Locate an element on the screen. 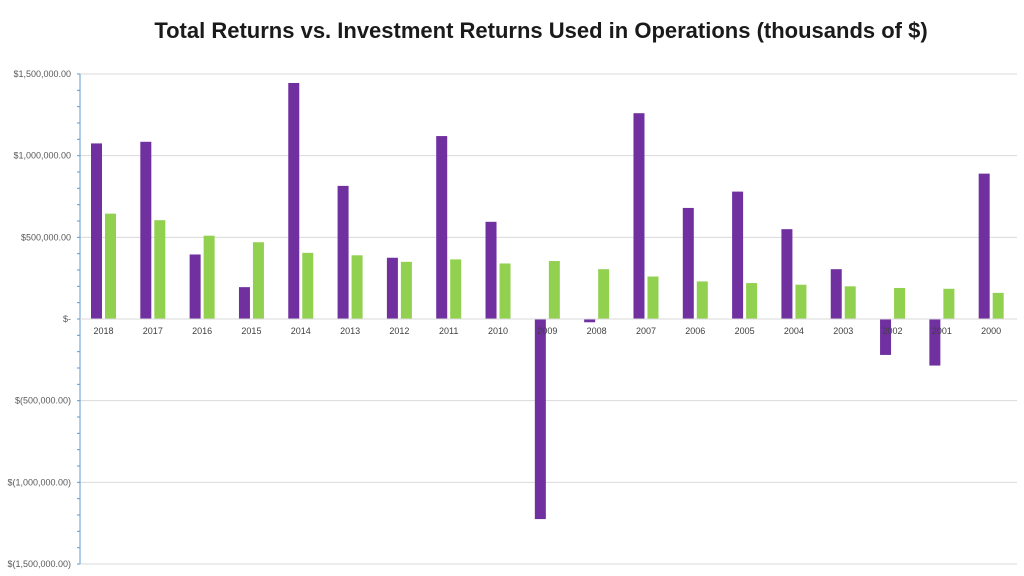 The width and height of the screenshot is (1024, 576). x-category-label: 2015 is located at coordinates (251, 331).